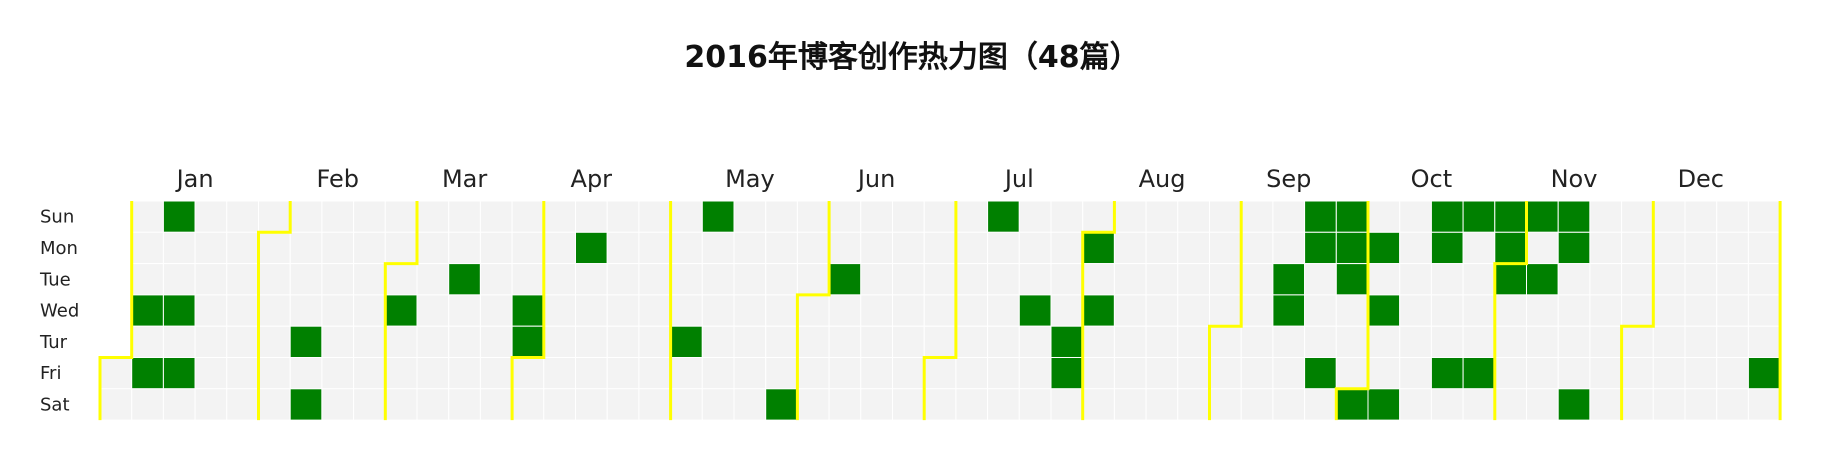  I want to click on month-label: May, so click(750, 179).